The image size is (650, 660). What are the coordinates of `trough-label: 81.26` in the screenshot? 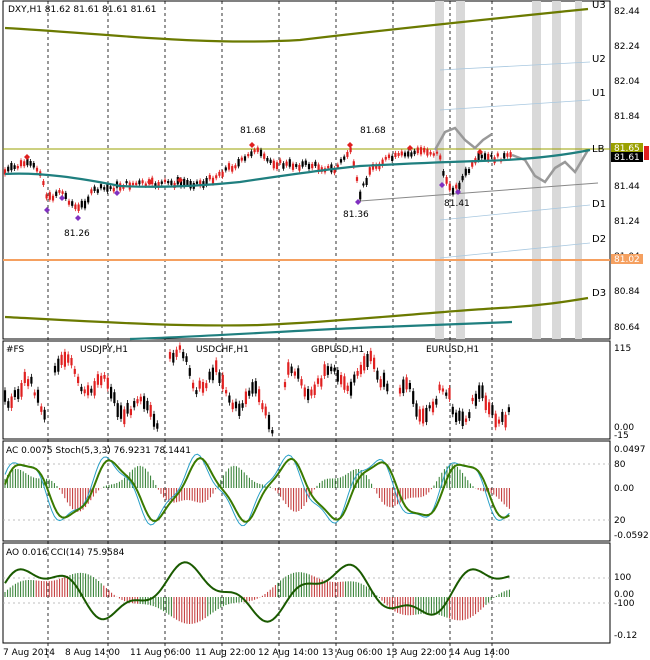 It's located at (77, 234).